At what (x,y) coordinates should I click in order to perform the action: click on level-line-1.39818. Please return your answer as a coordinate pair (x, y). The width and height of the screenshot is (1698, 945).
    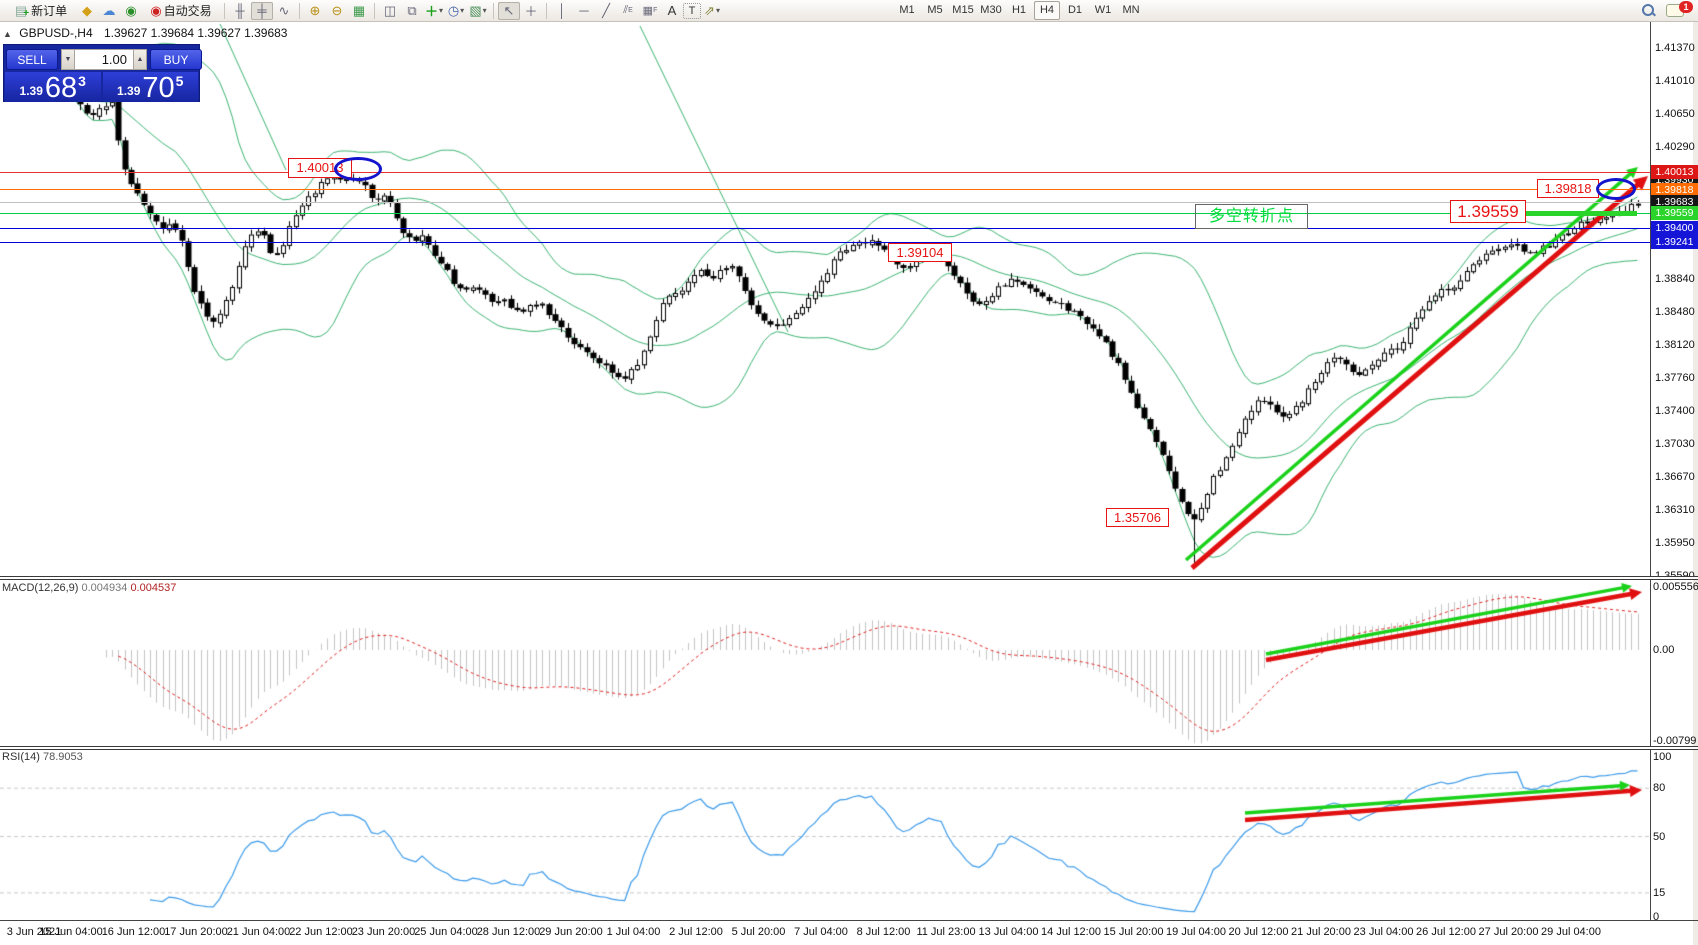
    Looking at the image, I should click on (825, 190).